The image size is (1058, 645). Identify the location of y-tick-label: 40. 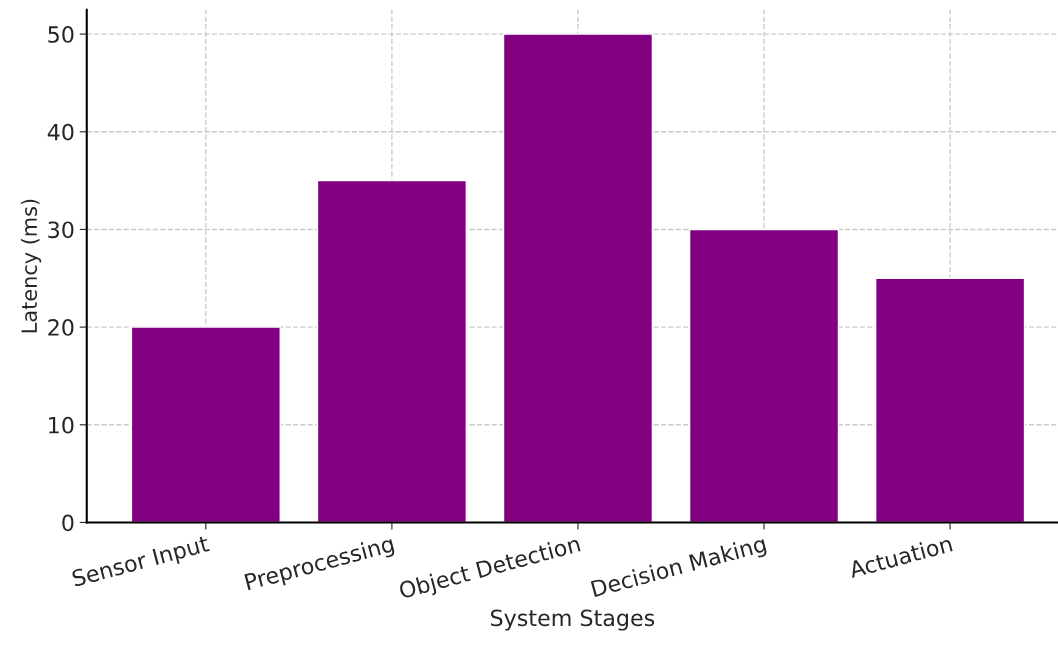
(60, 132).